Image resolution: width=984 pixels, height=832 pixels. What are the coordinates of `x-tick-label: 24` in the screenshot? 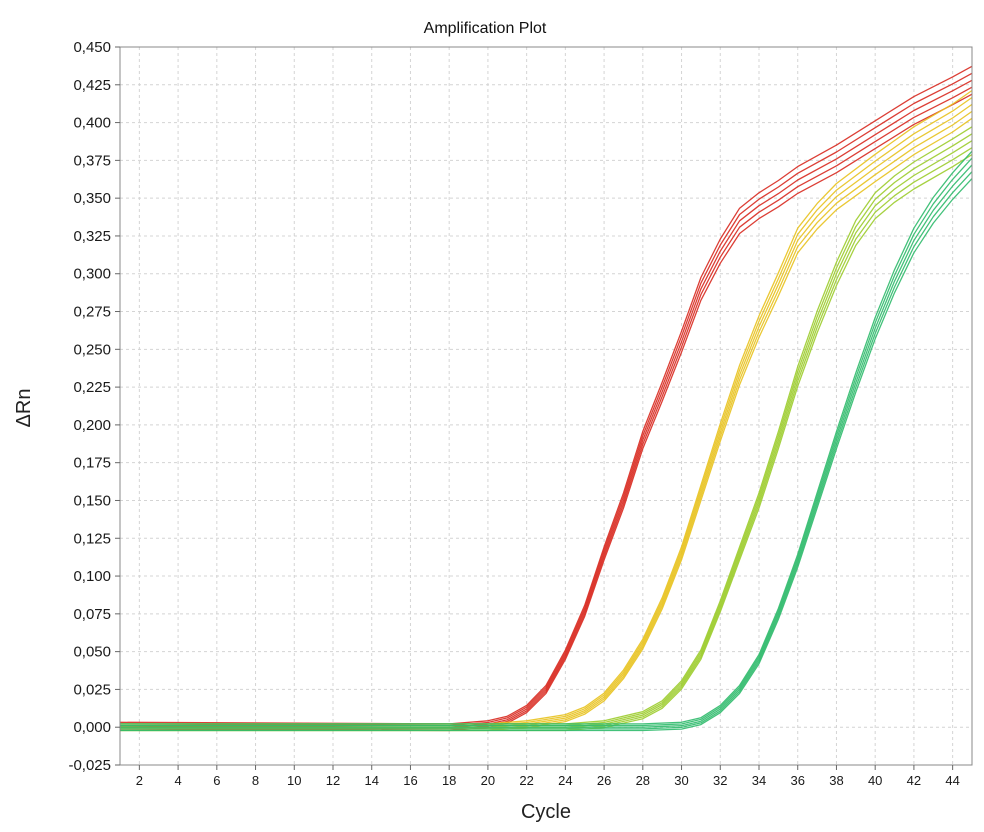 It's located at (565, 780).